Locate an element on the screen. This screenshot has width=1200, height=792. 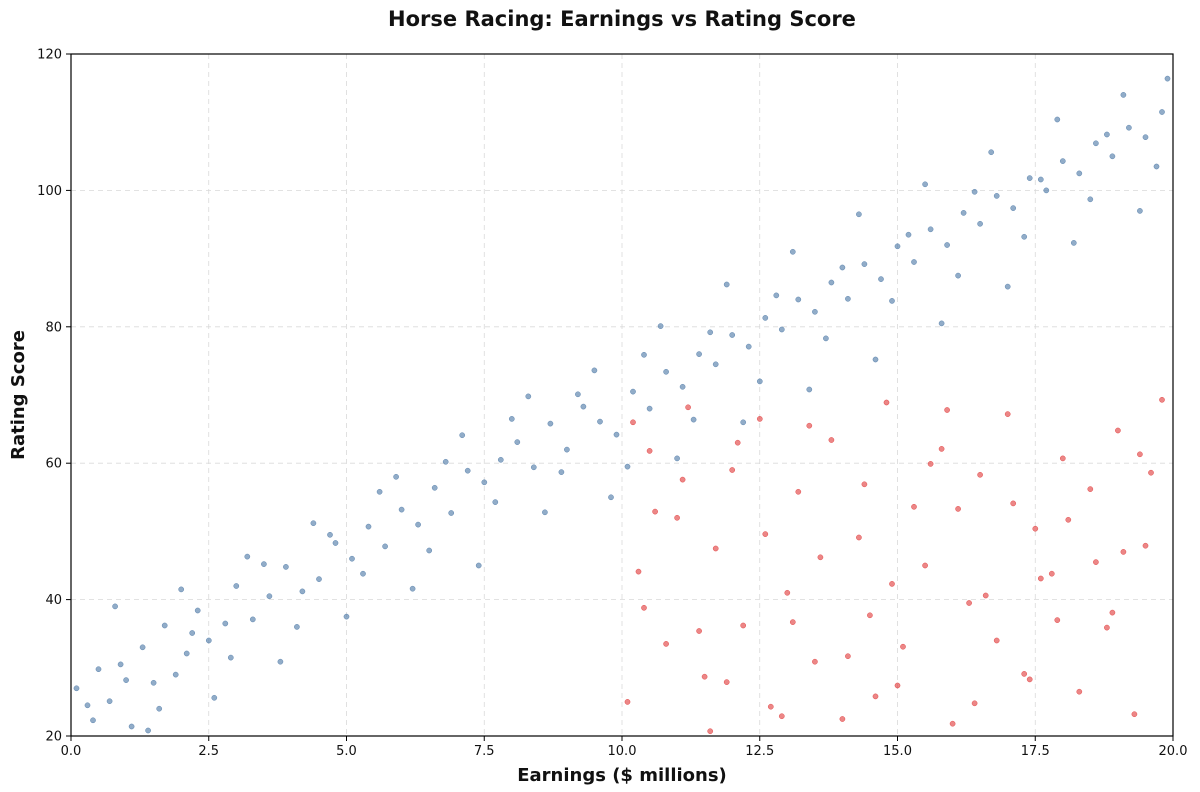
y-tick-label: 100 is located at coordinates (49, 191).